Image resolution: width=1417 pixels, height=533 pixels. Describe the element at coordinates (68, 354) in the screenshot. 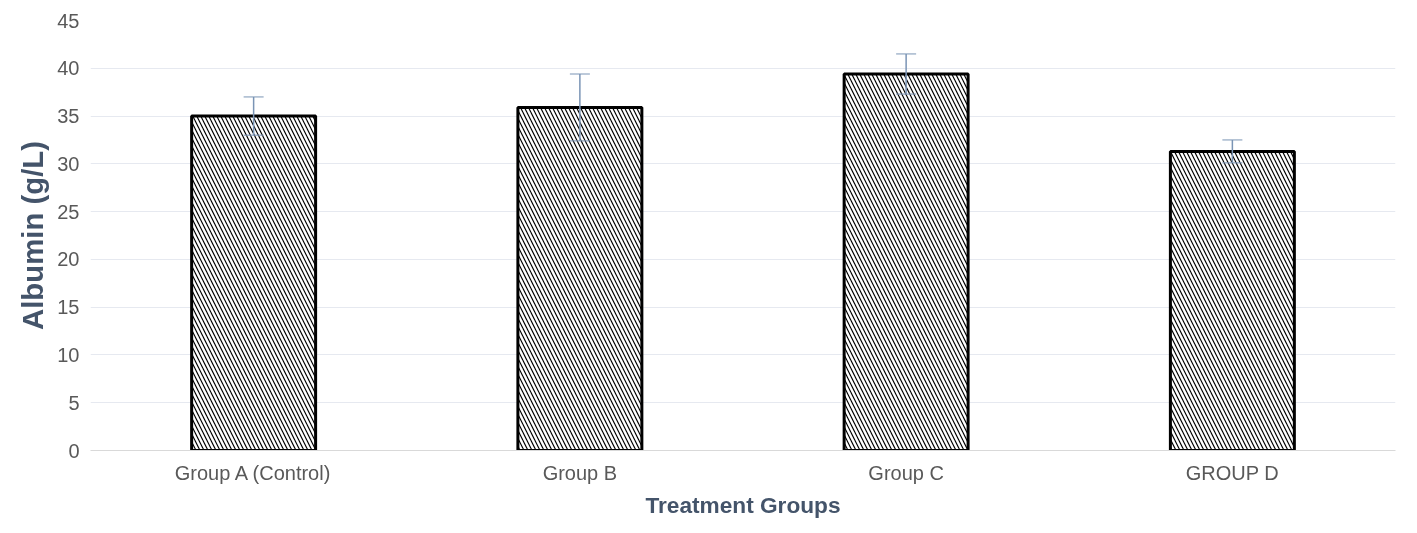

I see `y-tick-label: 10` at that location.